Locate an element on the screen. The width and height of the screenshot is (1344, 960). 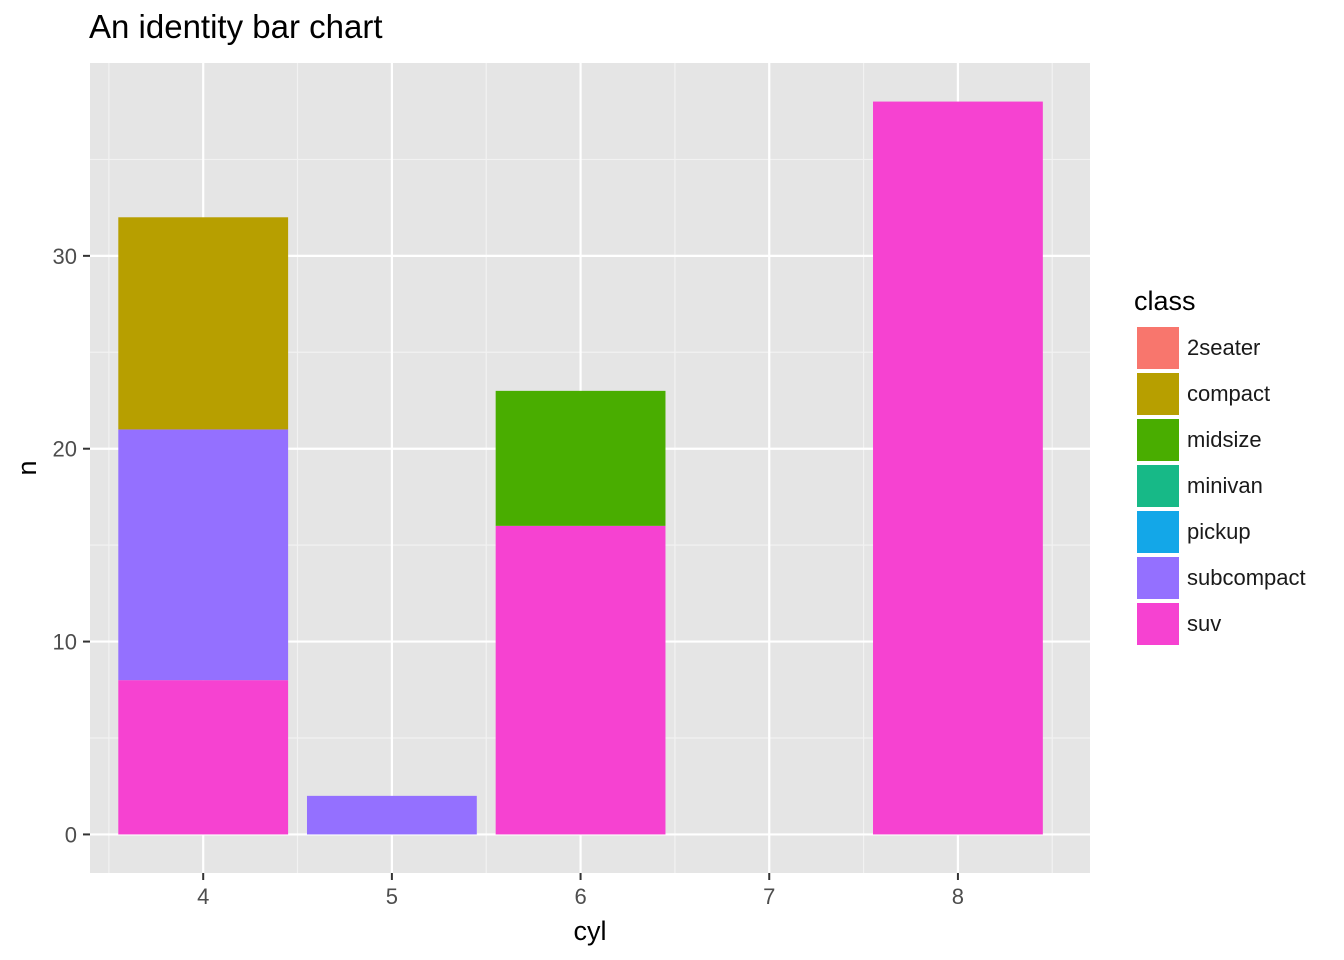
chart-title: An identity bar chart is located at coordinates (236, 26).